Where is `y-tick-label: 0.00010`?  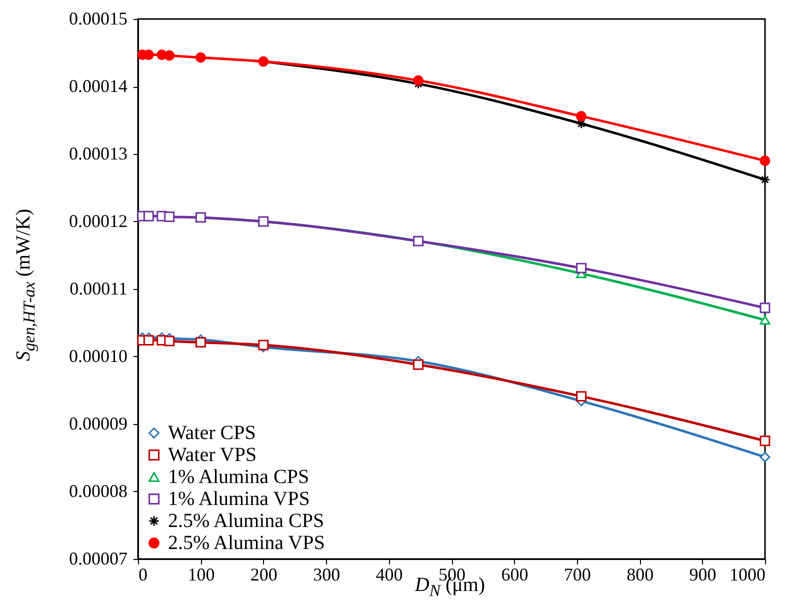 y-tick-label: 0.00010 is located at coordinates (98, 356).